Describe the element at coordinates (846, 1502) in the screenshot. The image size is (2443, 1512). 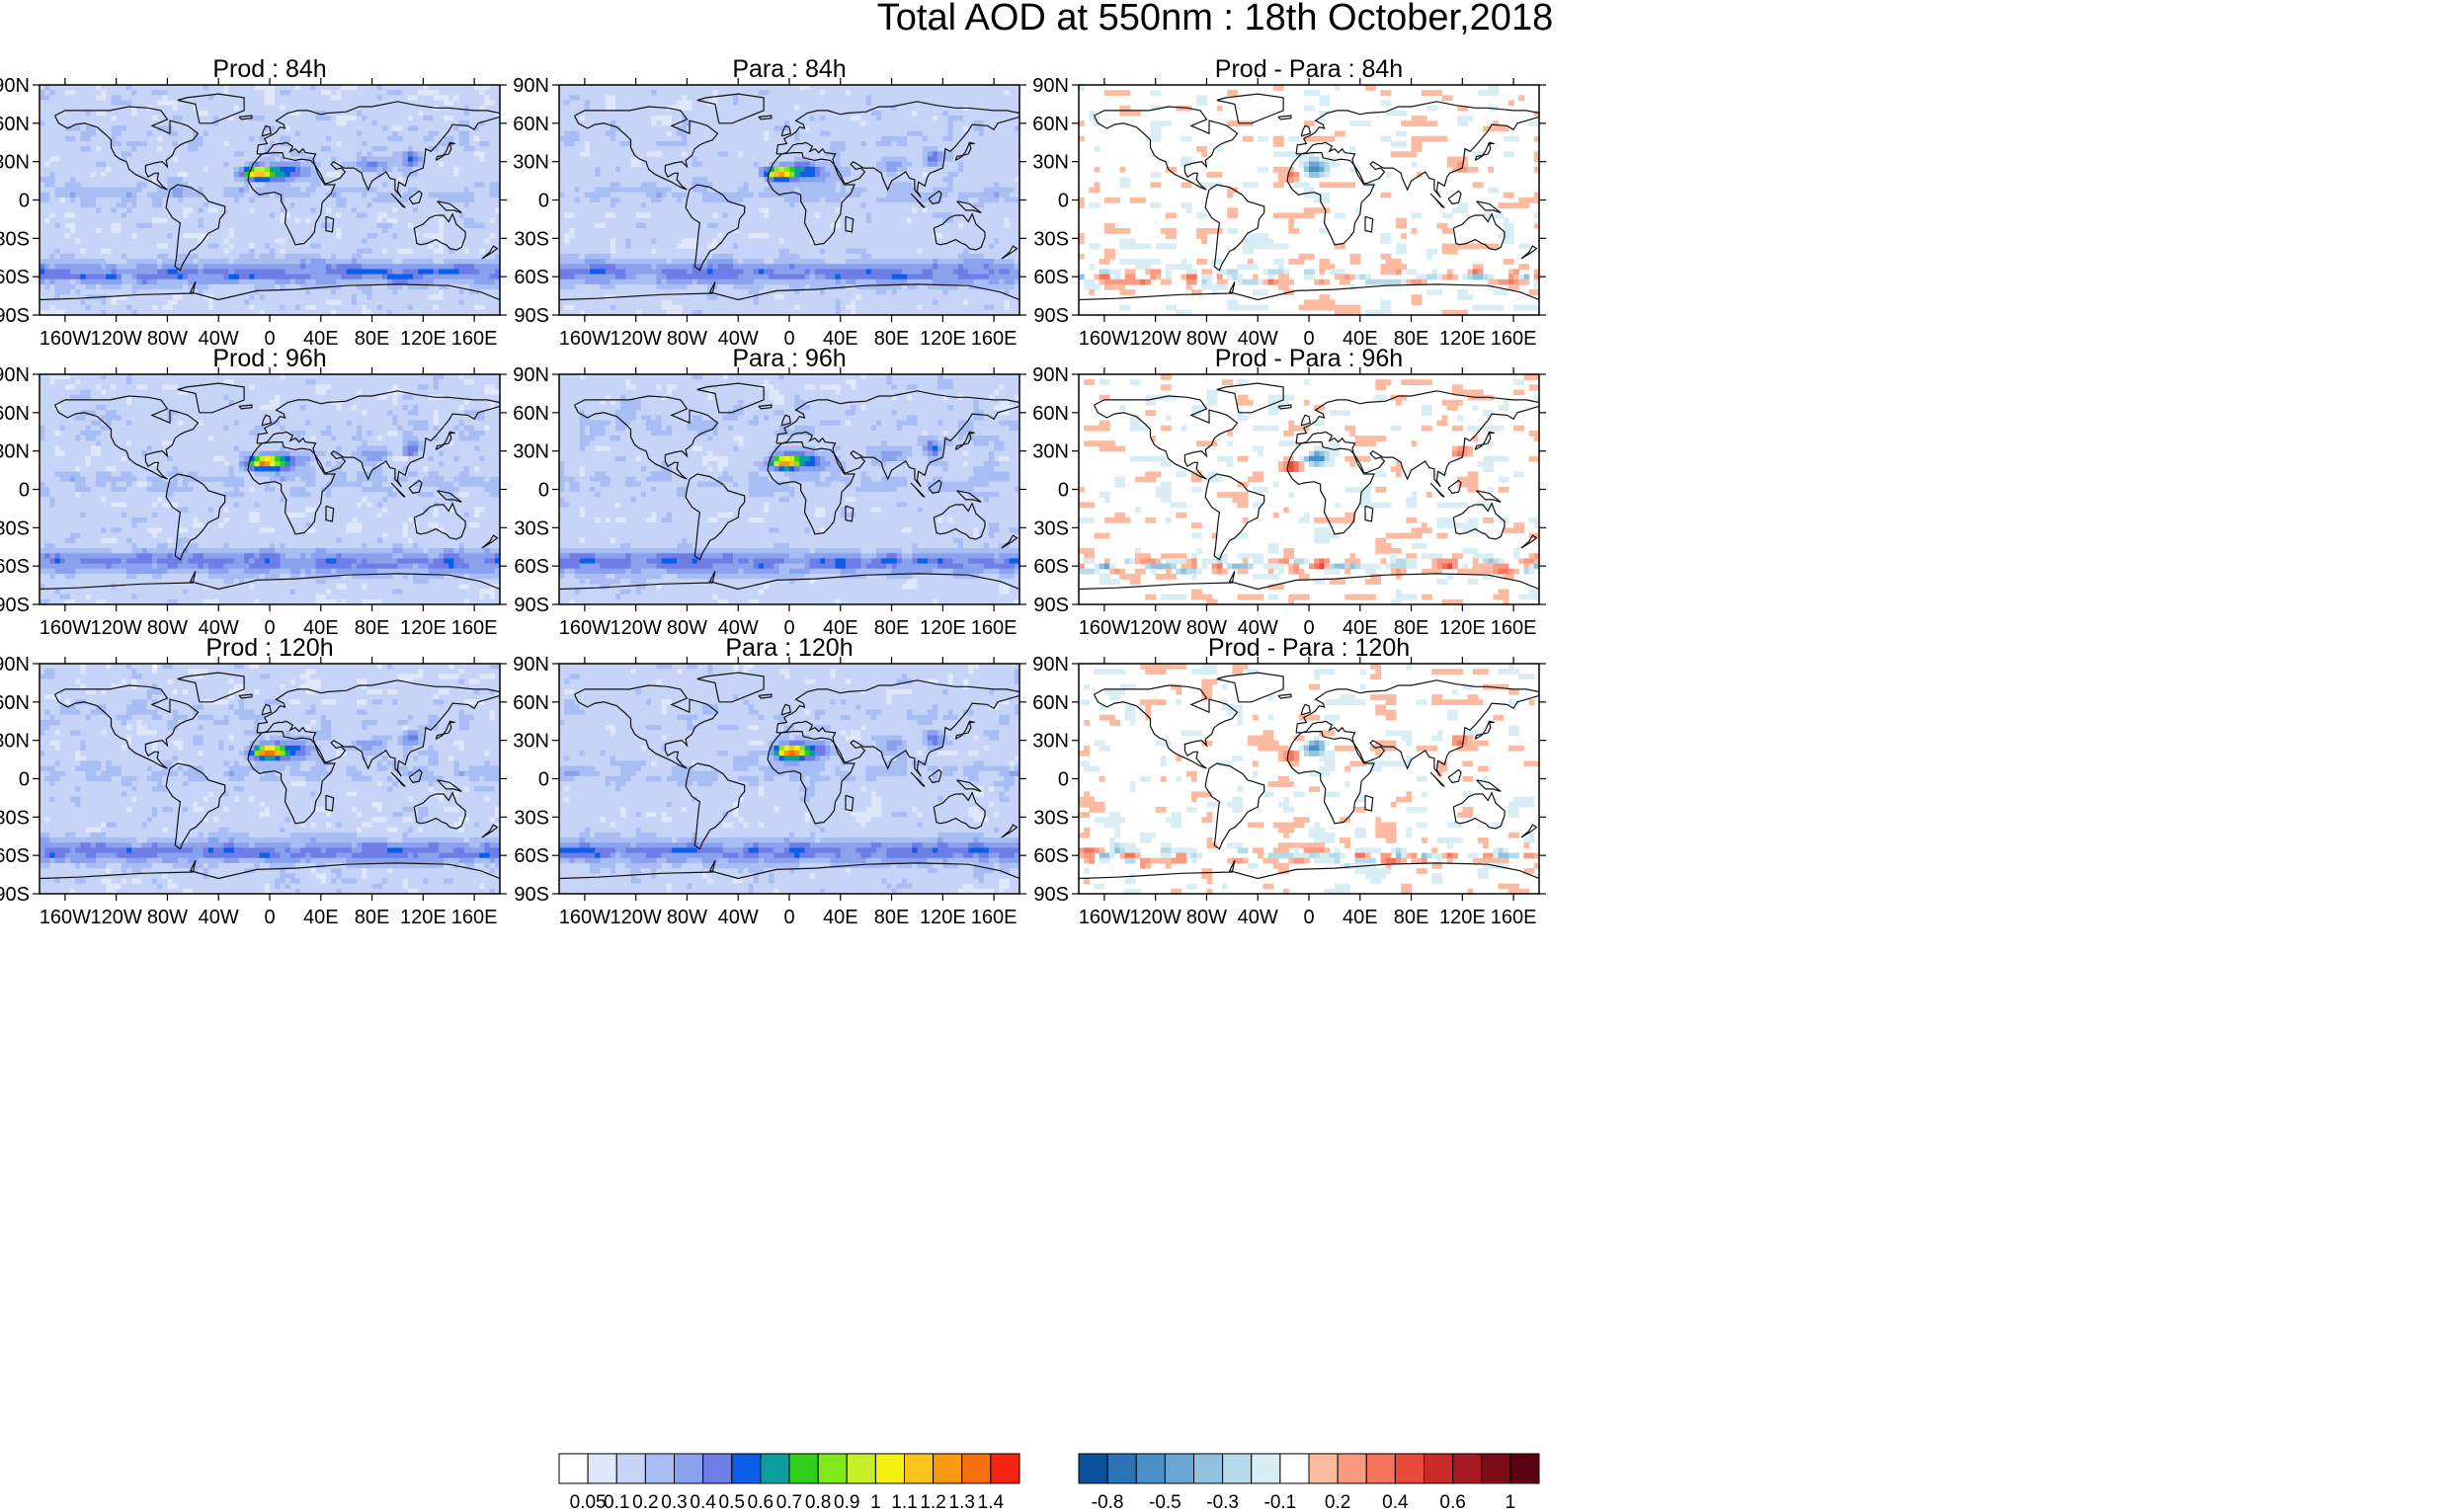
I see `colorbar-label: 0.9` at that location.